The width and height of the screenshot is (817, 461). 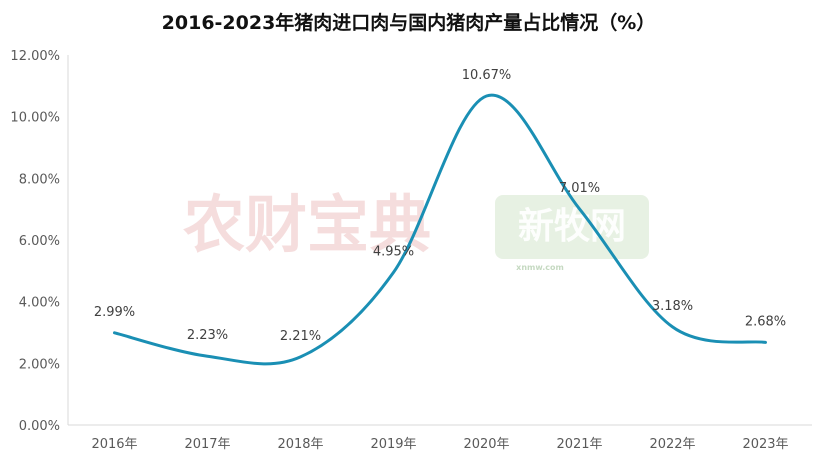 What do you see at coordinates (487, 75) in the screenshot?
I see `data-label: 10.67%` at bounding box center [487, 75].